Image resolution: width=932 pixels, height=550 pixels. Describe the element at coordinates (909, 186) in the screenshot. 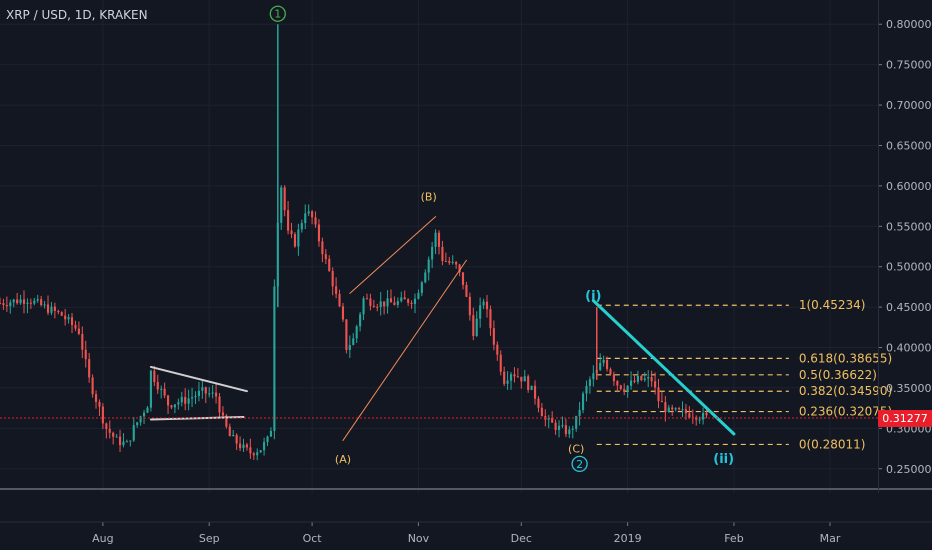

I see `price-tick-label: 0.60000` at that location.